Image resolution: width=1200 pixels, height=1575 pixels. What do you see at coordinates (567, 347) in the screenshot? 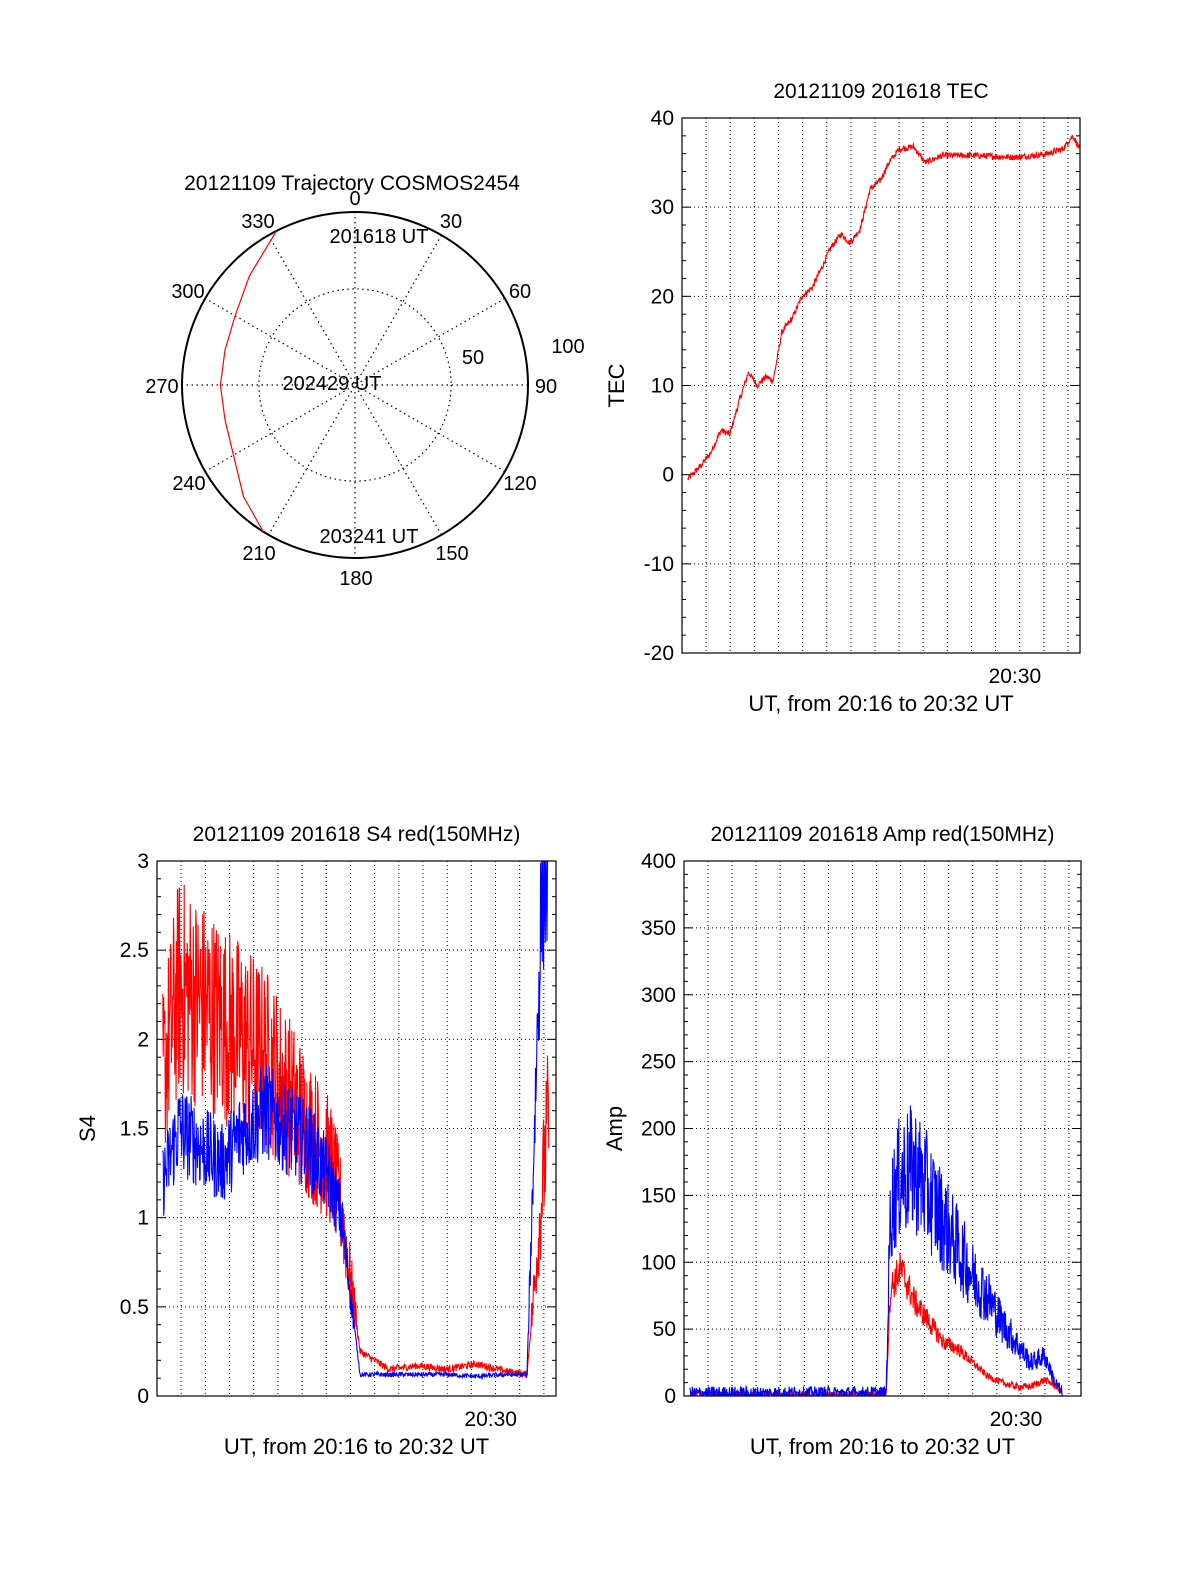
I see `polar-radial-label-100: 100` at bounding box center [567, 347].